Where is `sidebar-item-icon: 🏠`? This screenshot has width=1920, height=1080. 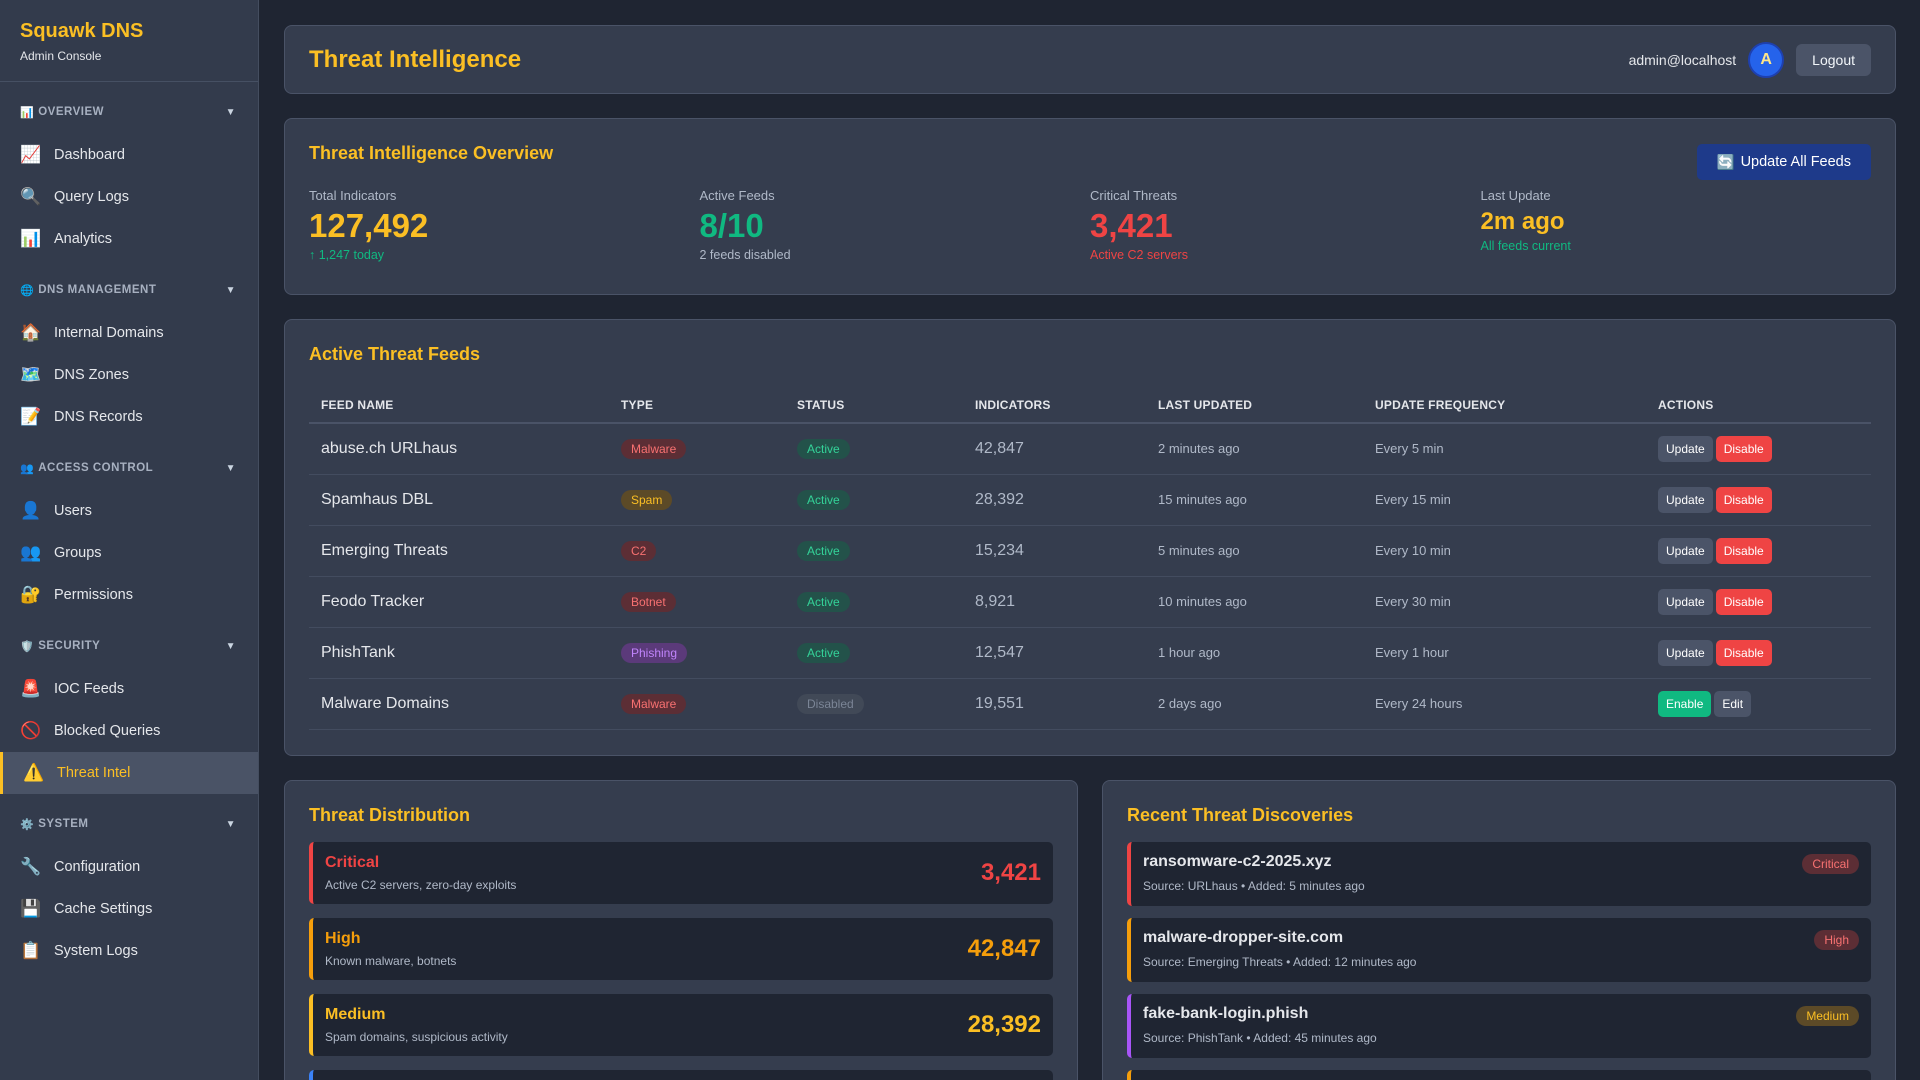 sidebar-item-icon: 🏠 is located at coordinates (31, 332).